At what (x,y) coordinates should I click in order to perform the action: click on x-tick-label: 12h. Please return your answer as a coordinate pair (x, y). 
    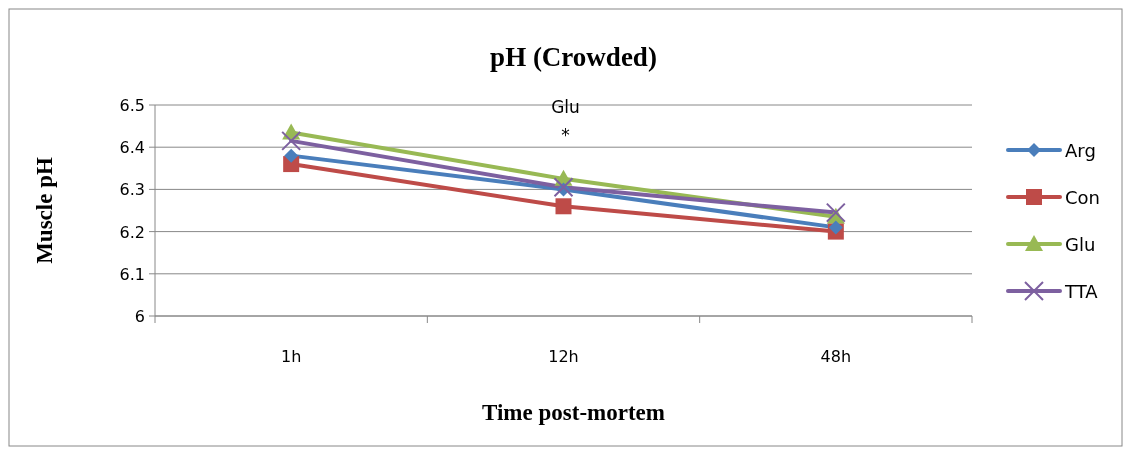
    Looking at the image, I should click on (563, 356).